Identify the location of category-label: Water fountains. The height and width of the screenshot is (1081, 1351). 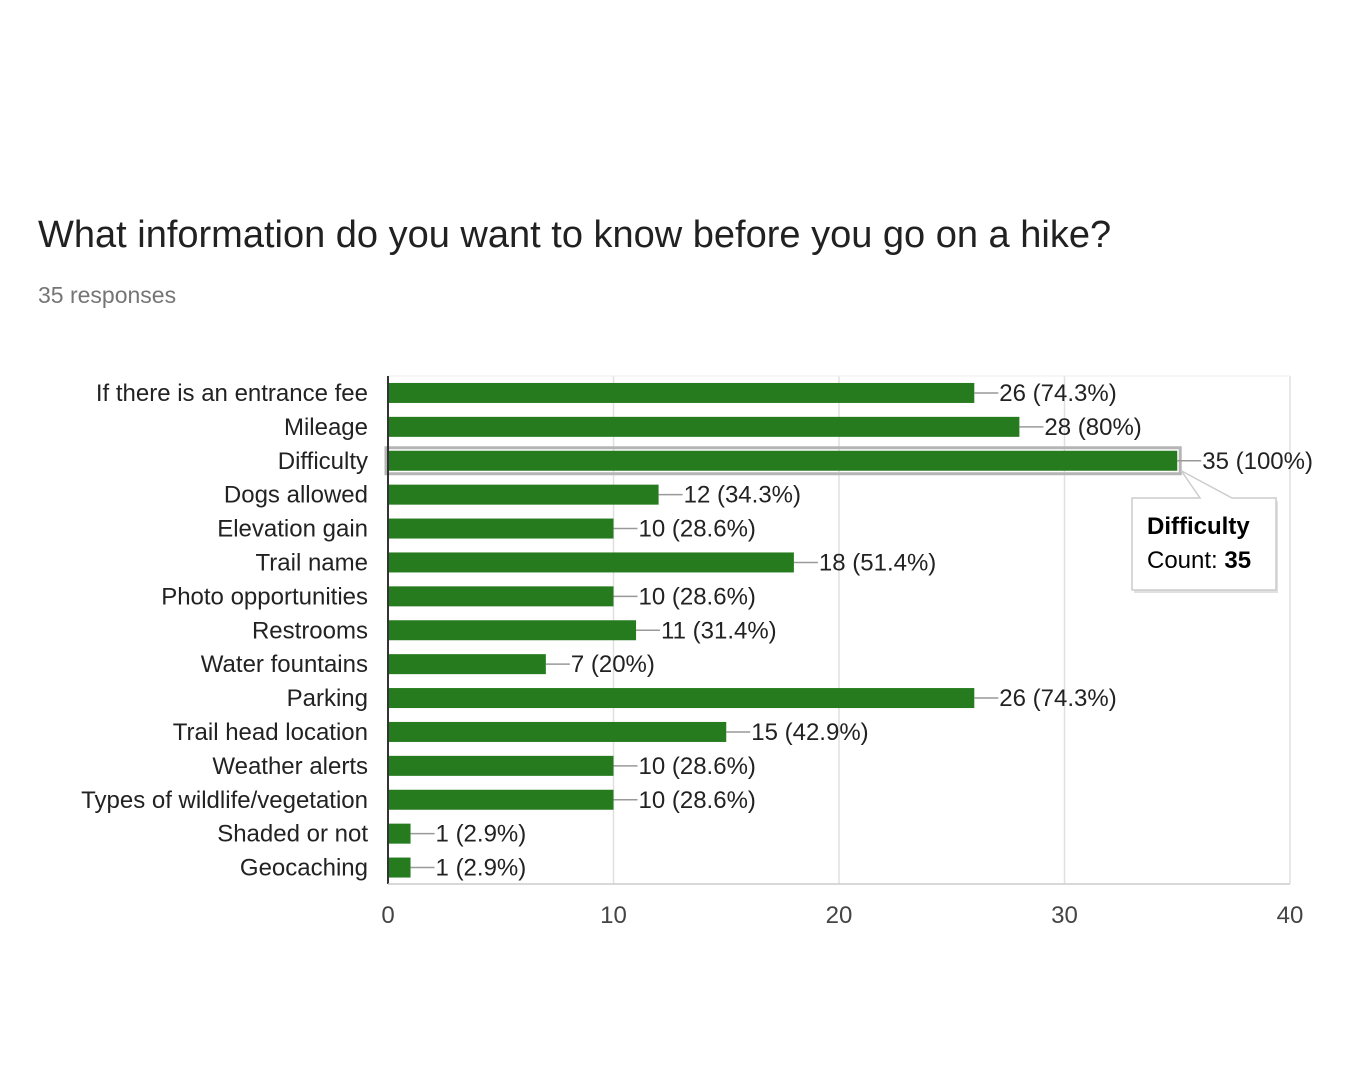
(284, 664).